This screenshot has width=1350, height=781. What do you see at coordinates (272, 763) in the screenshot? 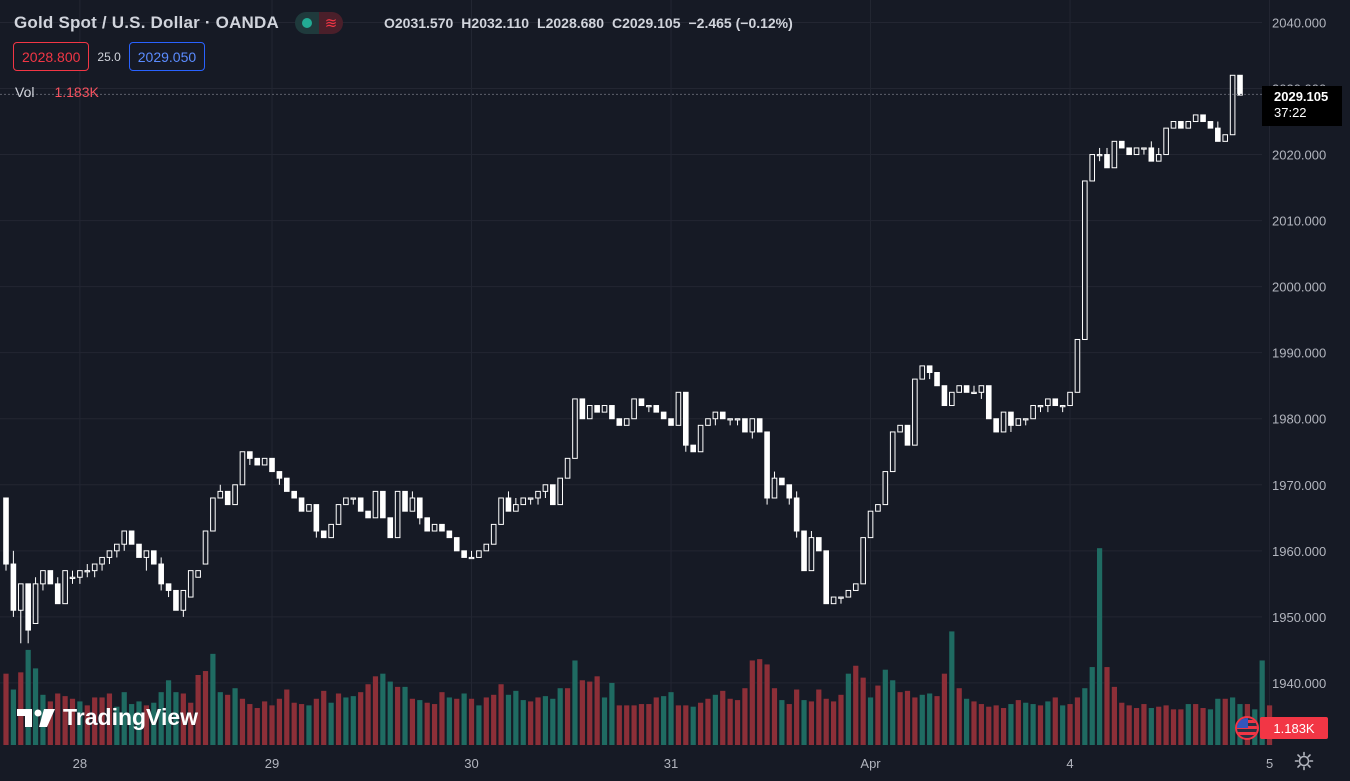
I see `time-tick-label: 29` at bounding box center [272, 763].